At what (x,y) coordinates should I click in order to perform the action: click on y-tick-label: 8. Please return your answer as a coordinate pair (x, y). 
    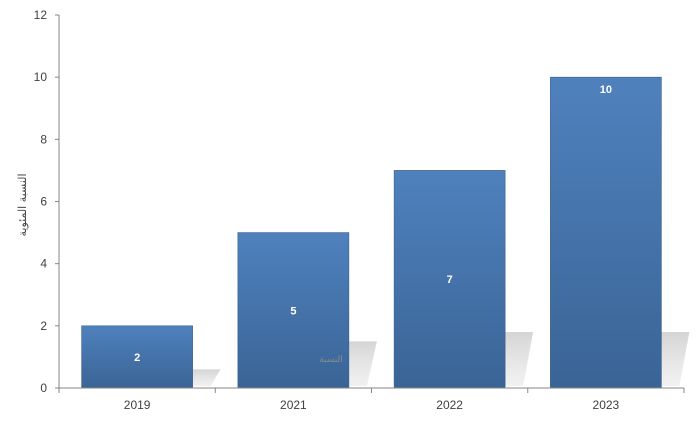
    Looking at the image, I should click on (43, 139).